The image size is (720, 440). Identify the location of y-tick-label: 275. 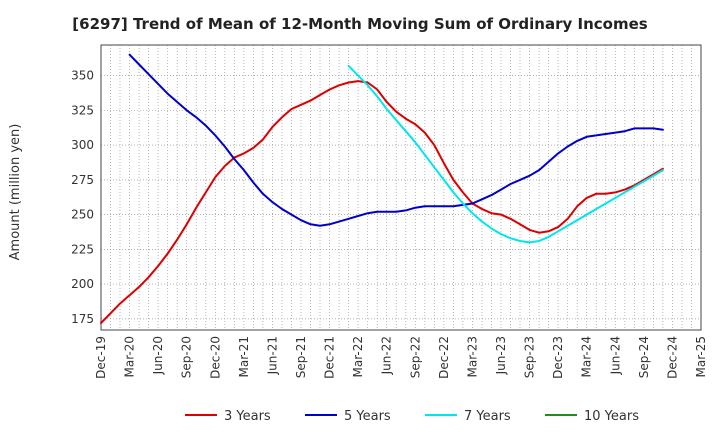
(82, 180).